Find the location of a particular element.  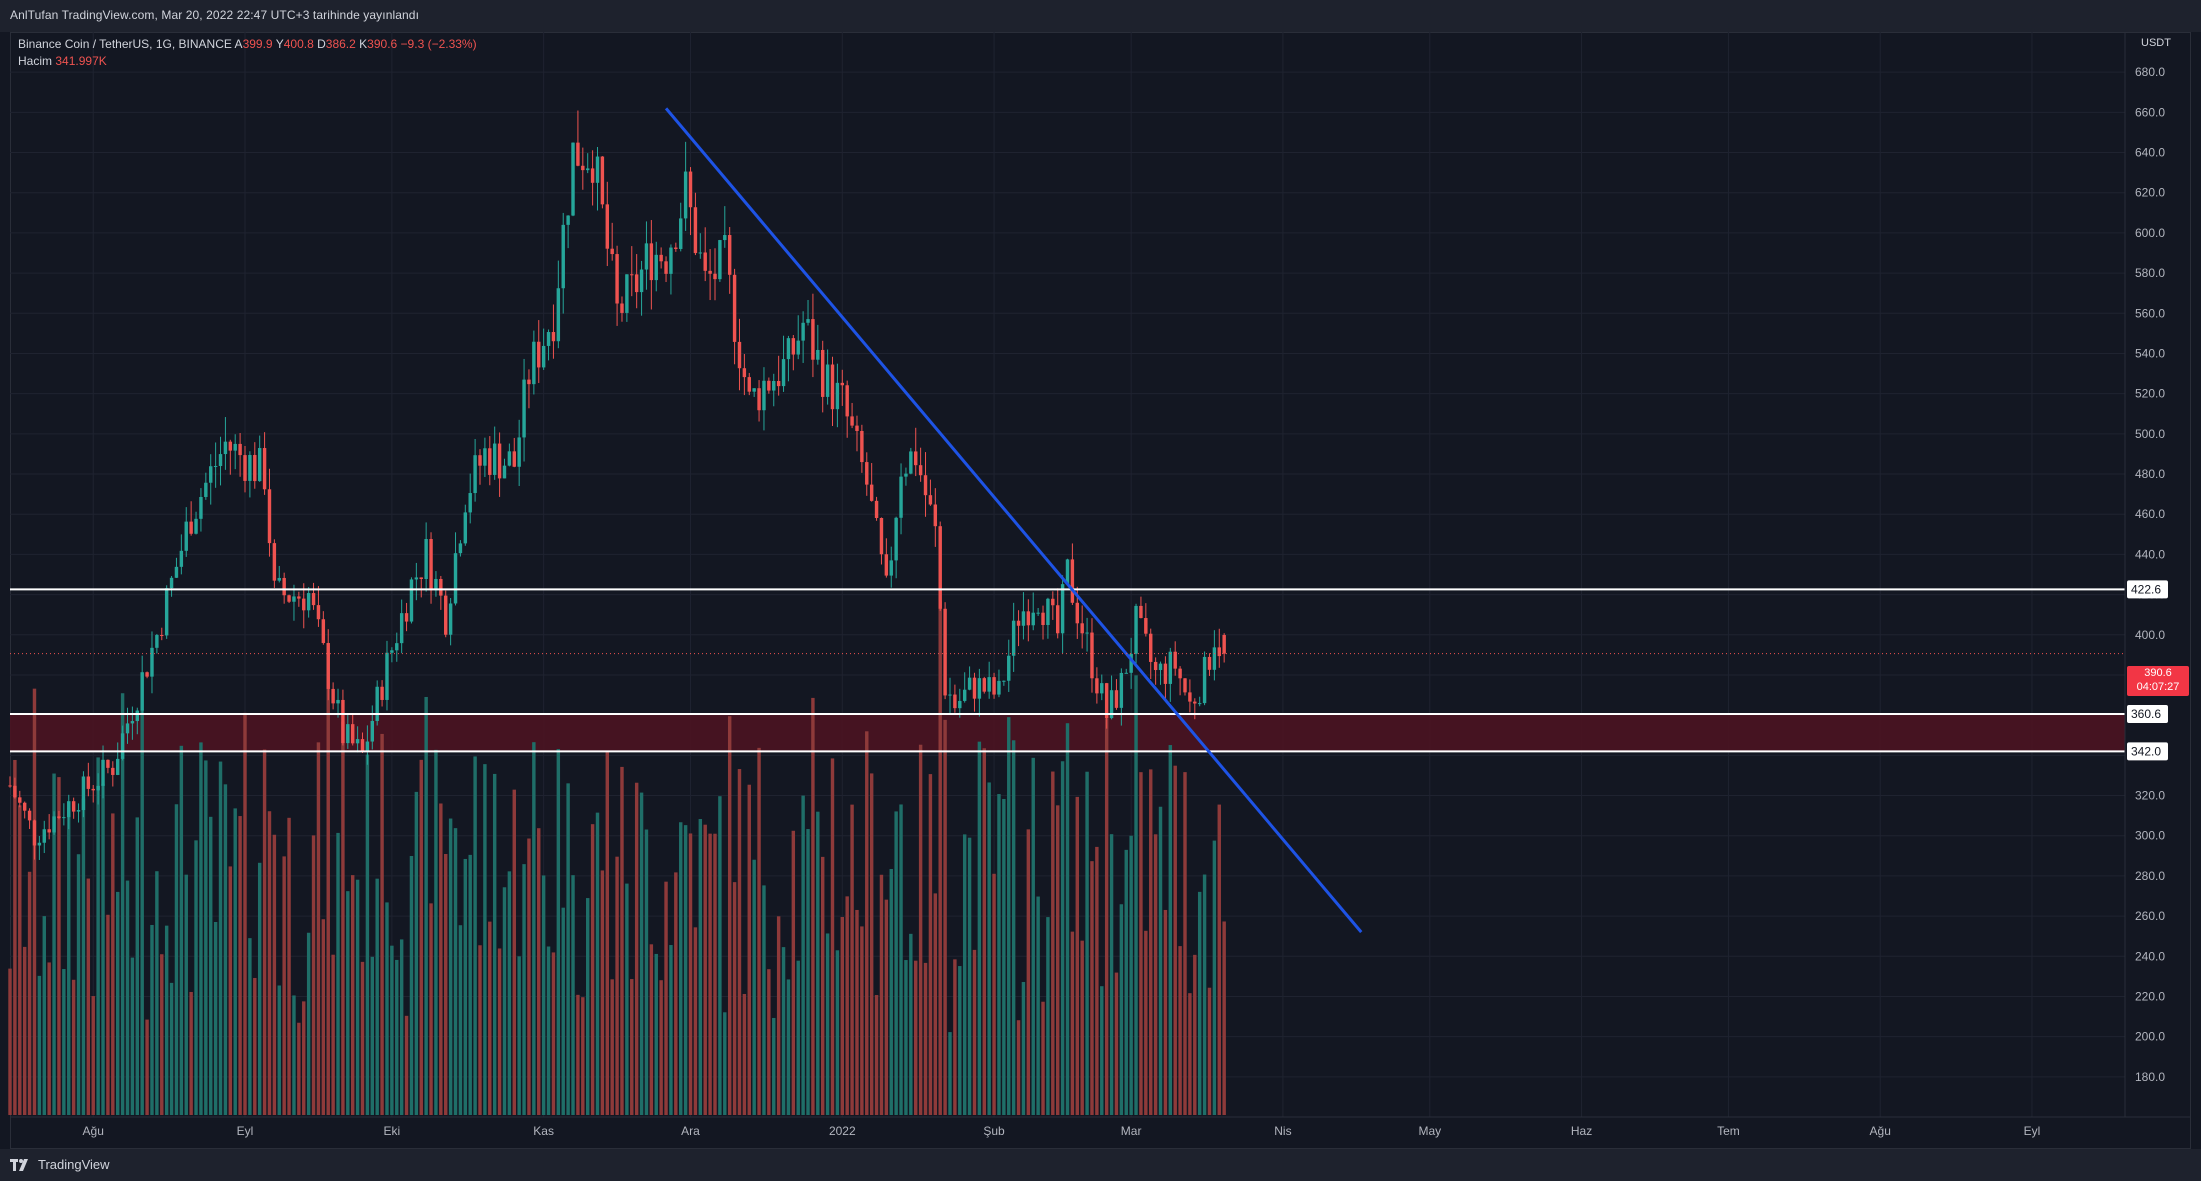

time-tick-label: Ara is located at coordinates (690, 1131).